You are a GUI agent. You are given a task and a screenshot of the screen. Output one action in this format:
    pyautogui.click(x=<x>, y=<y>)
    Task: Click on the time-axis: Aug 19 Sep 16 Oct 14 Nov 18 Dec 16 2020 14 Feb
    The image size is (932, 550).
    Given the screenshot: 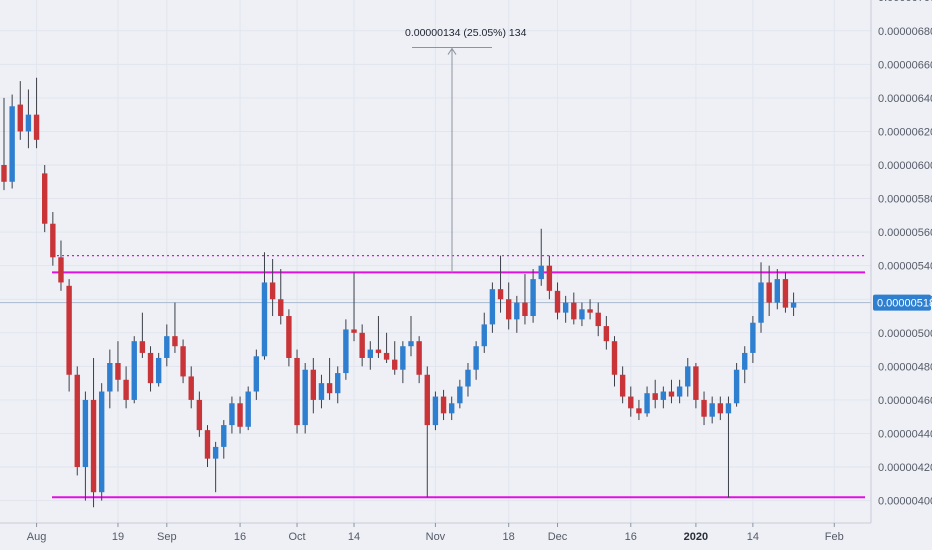 What is the action you would take?
    pyautogui.click(x=435, y=533)
    